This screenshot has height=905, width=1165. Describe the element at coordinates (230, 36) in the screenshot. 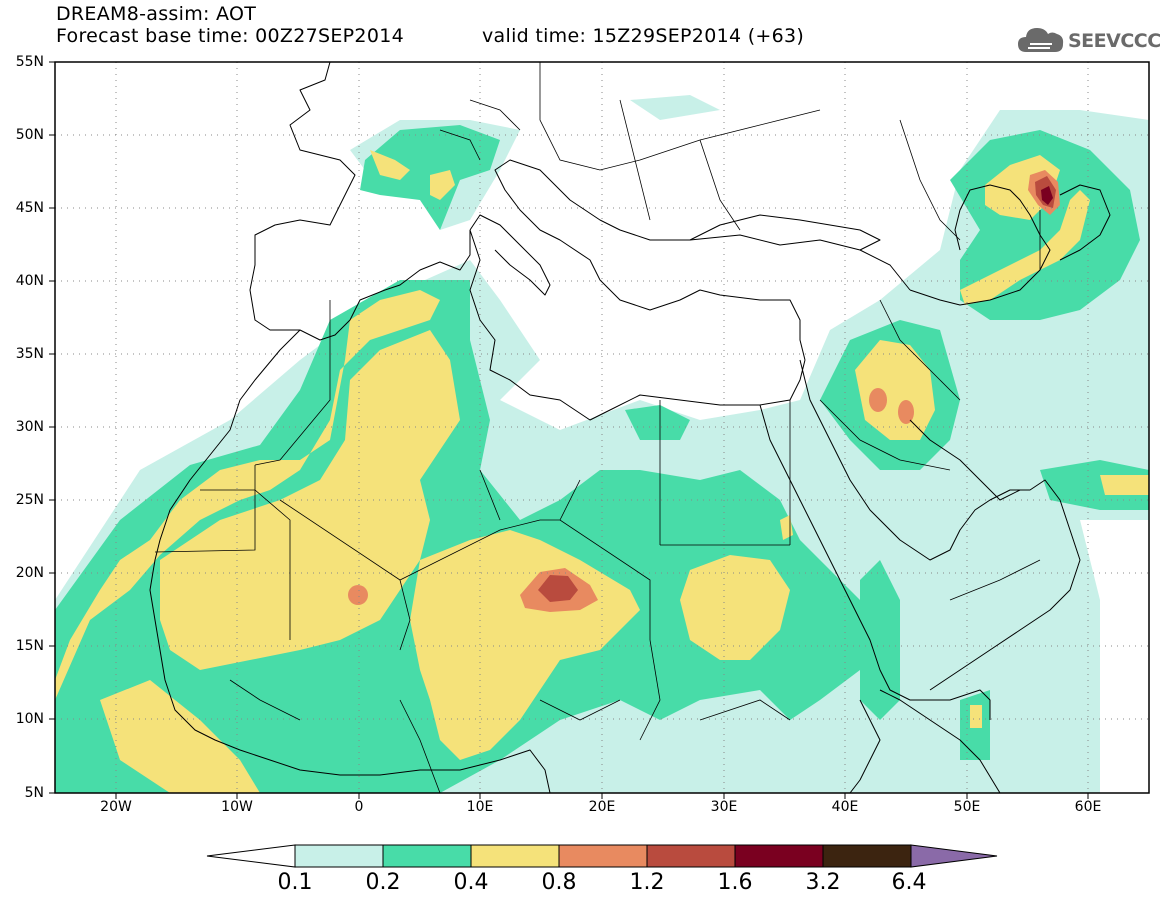

I see `forecast-base-time: Forecast base time: 00Z27SEP2014` at that location.